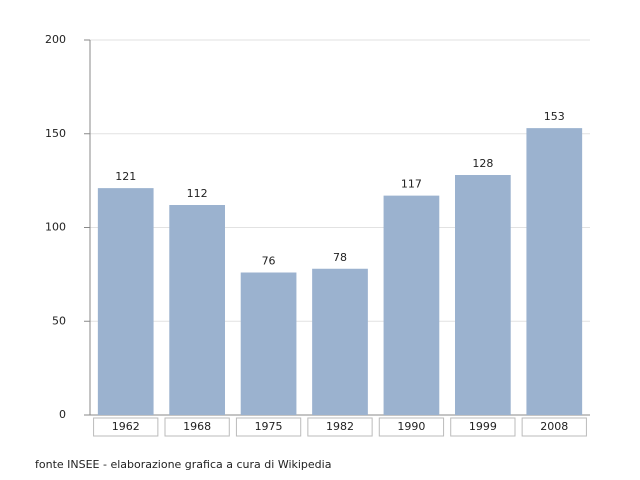 This screenshot has width=640, height=480. I want to click on y-tick-label: 200, so click(55, 39).